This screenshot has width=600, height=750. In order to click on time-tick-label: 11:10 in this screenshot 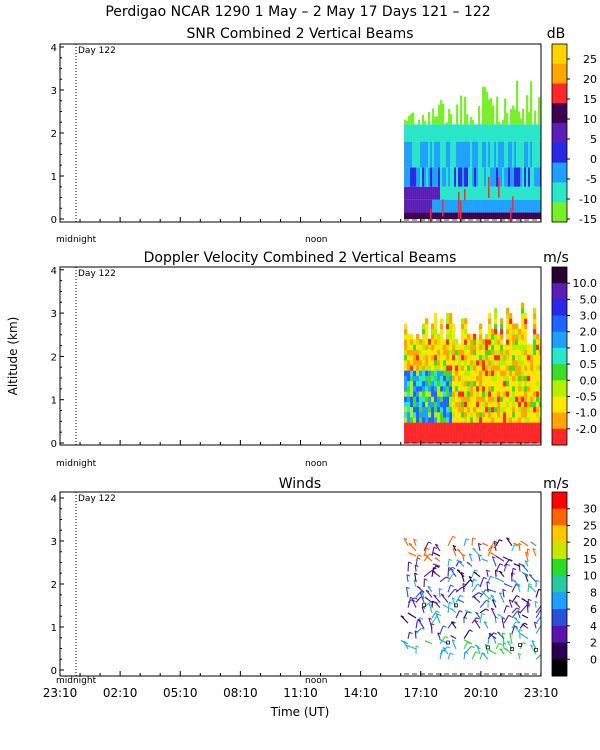, I will do `click(300, 693)`.